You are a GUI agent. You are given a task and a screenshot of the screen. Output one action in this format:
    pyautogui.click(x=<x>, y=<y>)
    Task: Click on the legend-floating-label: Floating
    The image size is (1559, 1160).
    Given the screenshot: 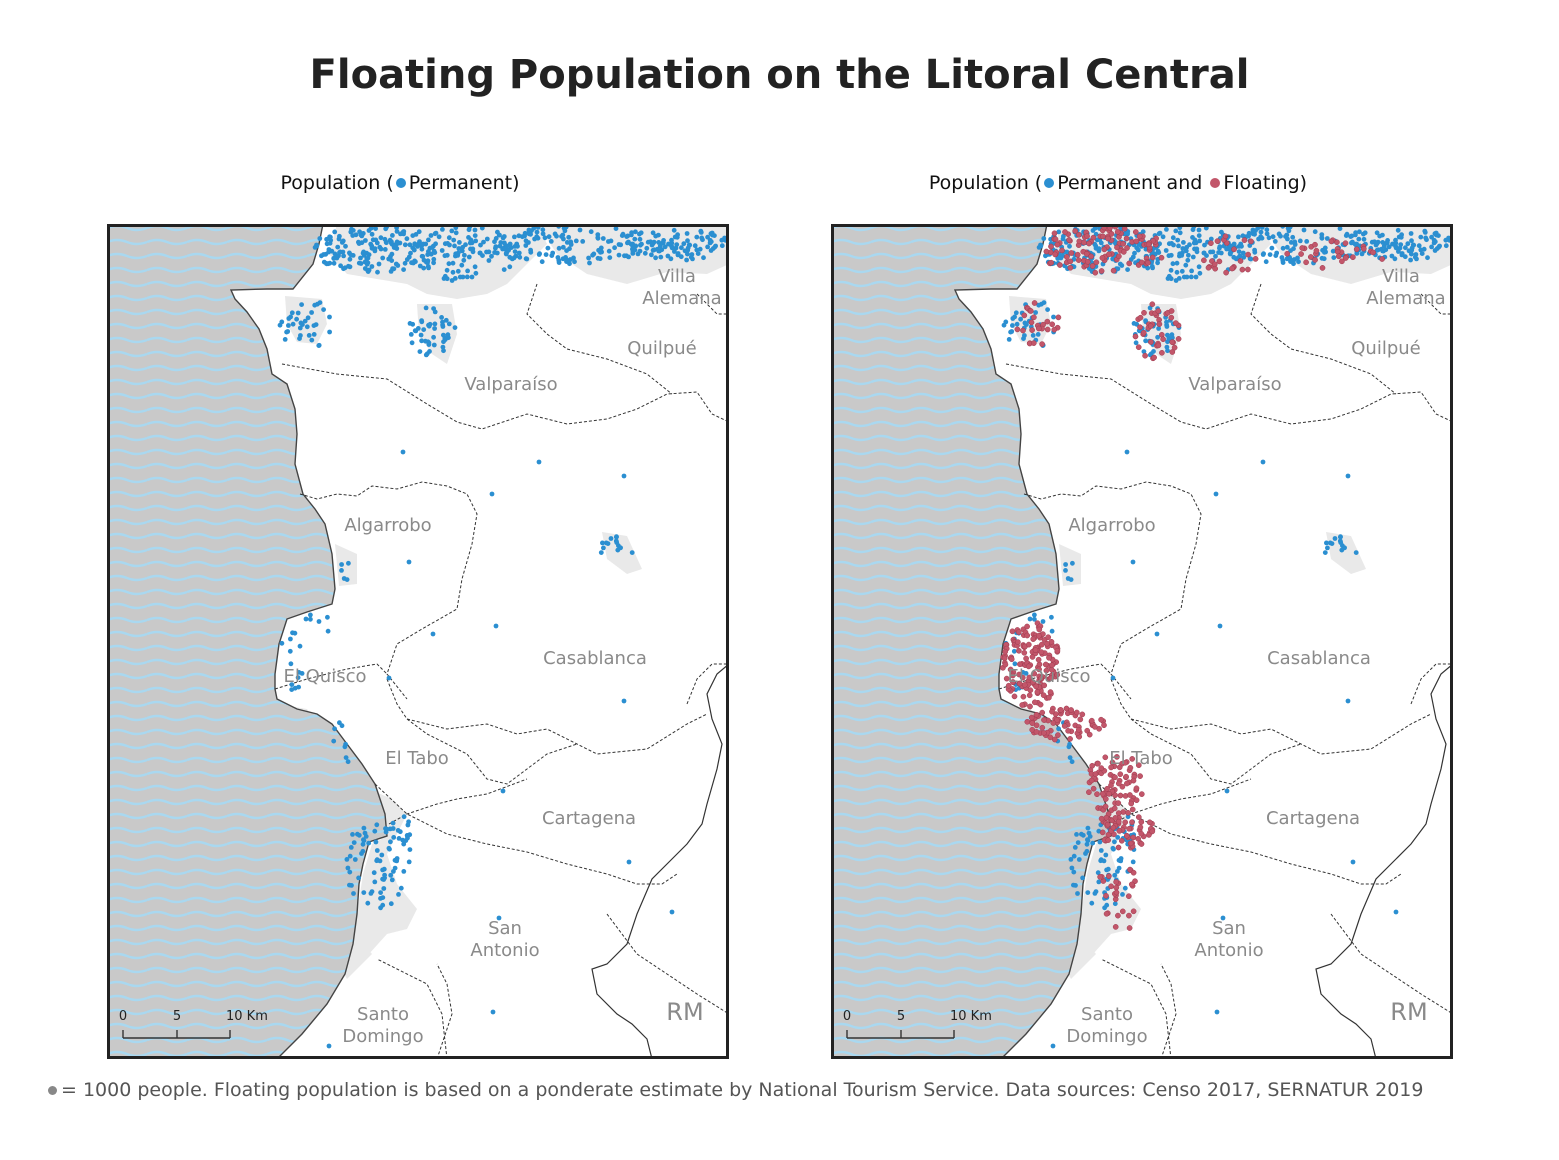 What is the action you would take?
    pyautogui.click(x=1261, y=183)
    